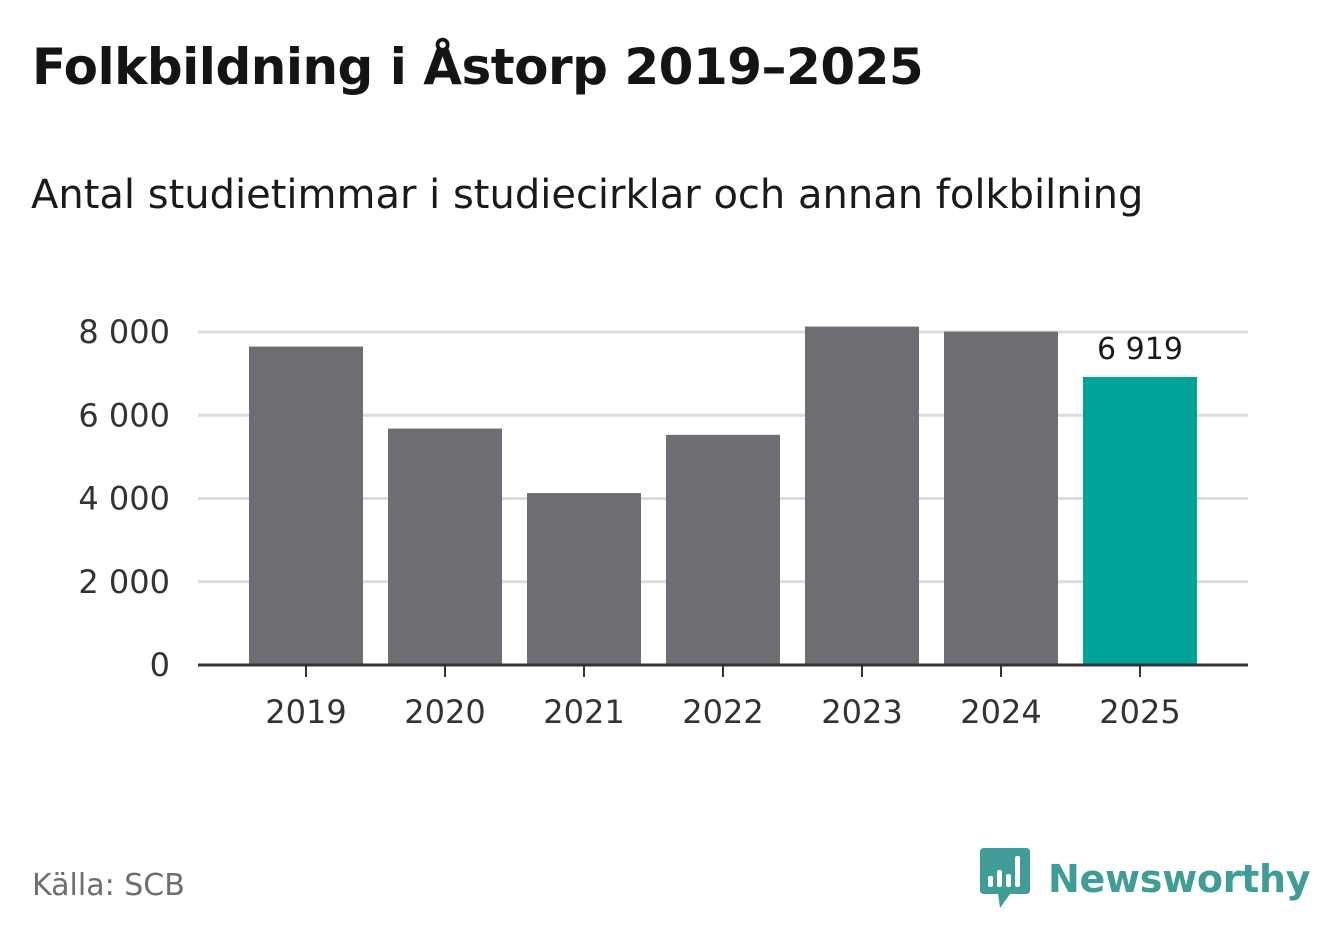  Describe the element at coordinates (1140, 520) in the screenshot. I see `bar-highlight` at that location.